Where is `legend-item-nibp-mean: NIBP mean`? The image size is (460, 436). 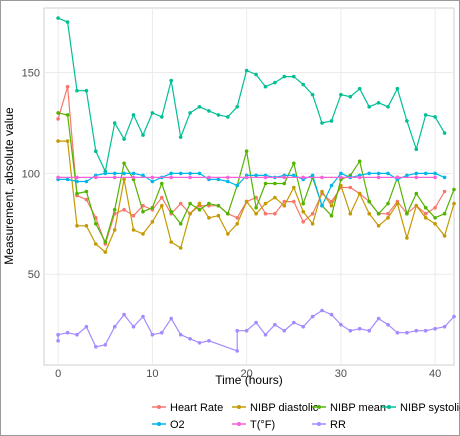
legend-item-nibp-mean: NIBP mean is located at coordinates (349, 408).